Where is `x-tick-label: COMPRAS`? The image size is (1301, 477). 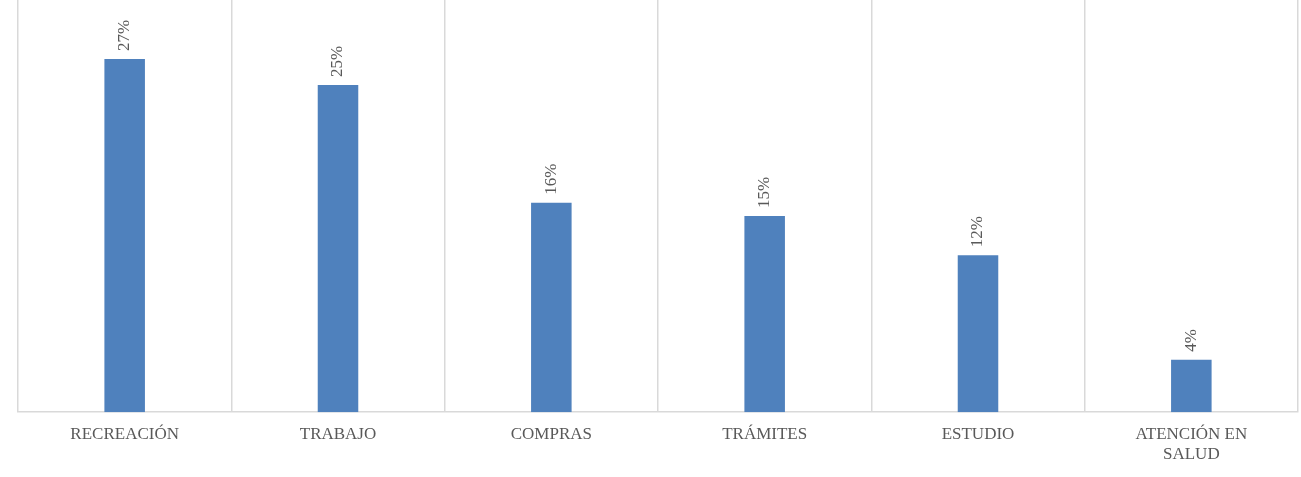 x-tick-label: COMPRAS is located at coordinates (551, 433).